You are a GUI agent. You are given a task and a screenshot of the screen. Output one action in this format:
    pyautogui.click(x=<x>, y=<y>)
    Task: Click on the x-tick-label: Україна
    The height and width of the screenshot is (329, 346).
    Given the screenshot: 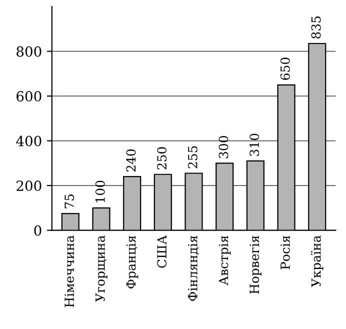 What is the action you would take?
    pyautogui.click(x=317, y=262)
    